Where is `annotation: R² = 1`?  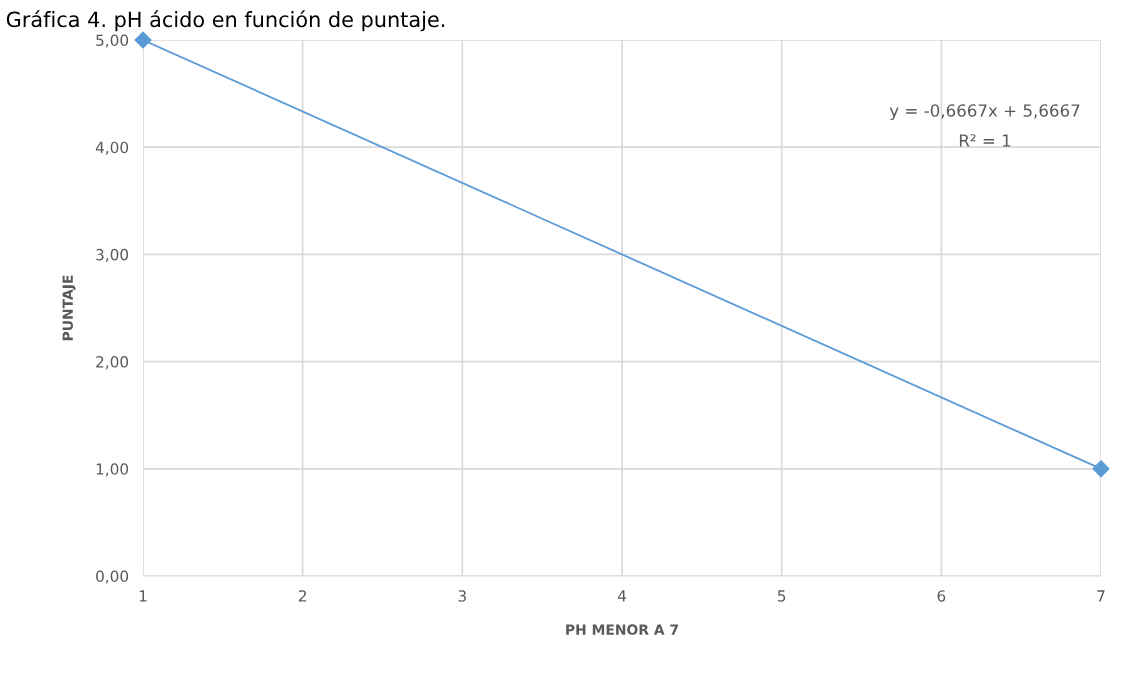 annotation: R² = 1 is located at coordinates (985, 140).